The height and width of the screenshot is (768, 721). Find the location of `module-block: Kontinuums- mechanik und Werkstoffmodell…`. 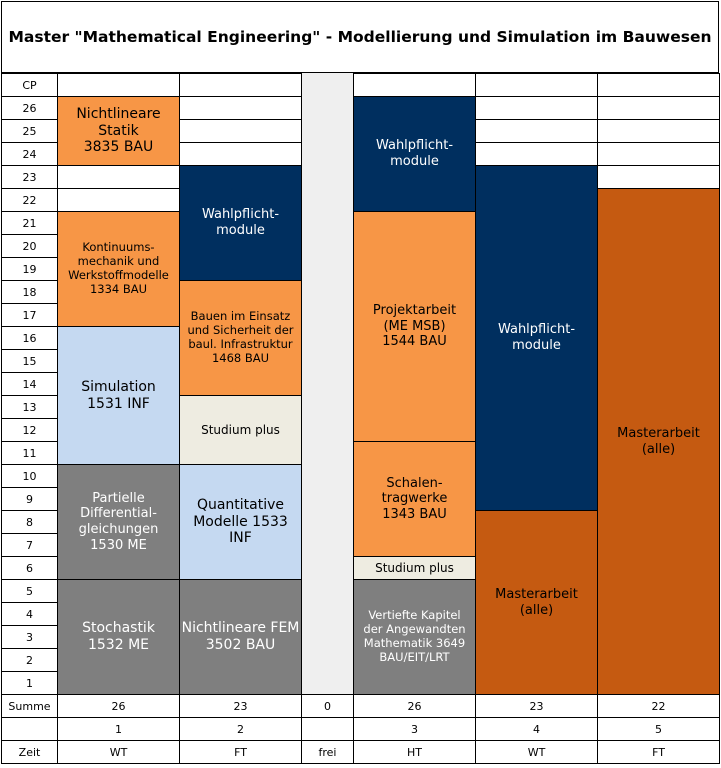

module-block: Kontinuums- mechanik und Werkstoffmodell… is located at coordinates (118, 269).